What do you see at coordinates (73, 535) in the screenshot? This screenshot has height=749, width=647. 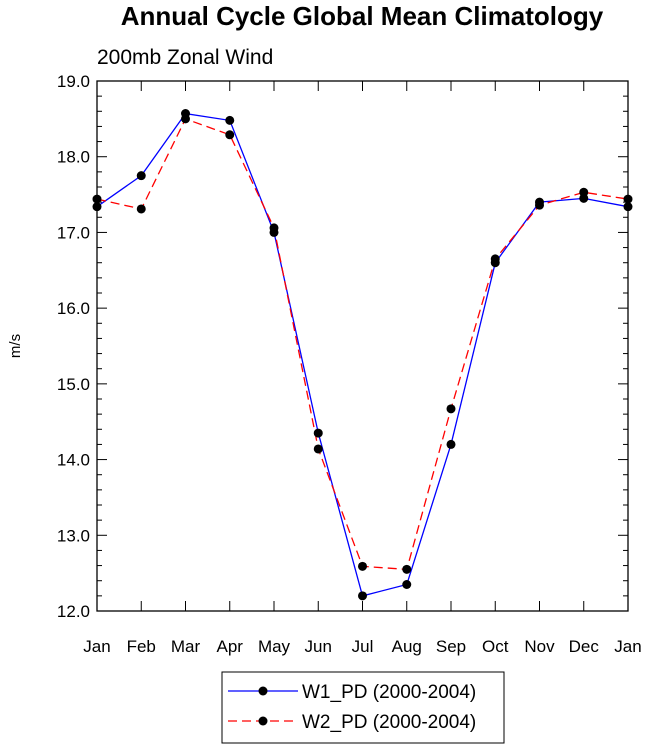 I see `y-tick-label: 13.0` at bounding box center [73, 535].